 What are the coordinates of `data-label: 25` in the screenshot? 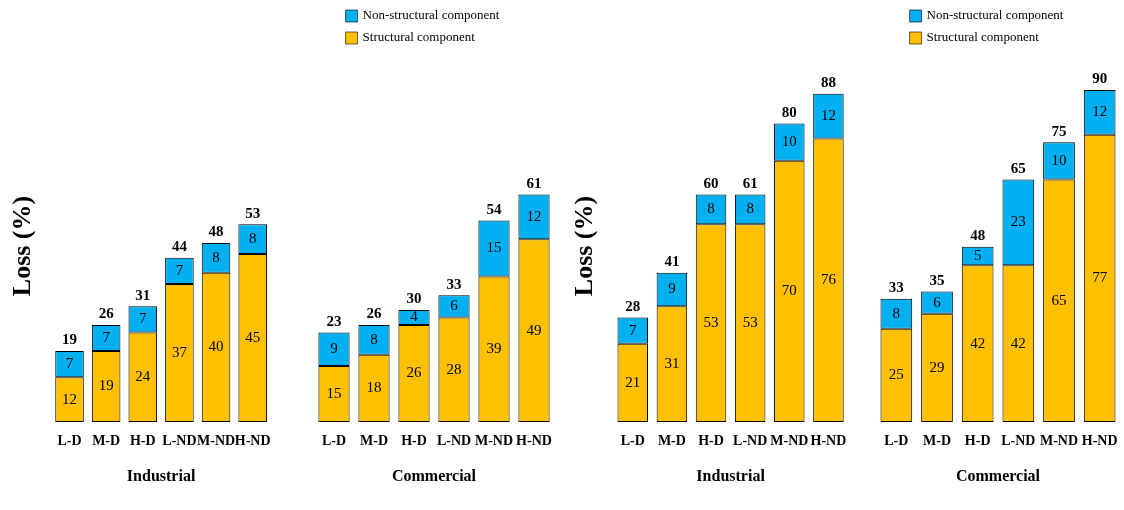 It's located at (896, 374).